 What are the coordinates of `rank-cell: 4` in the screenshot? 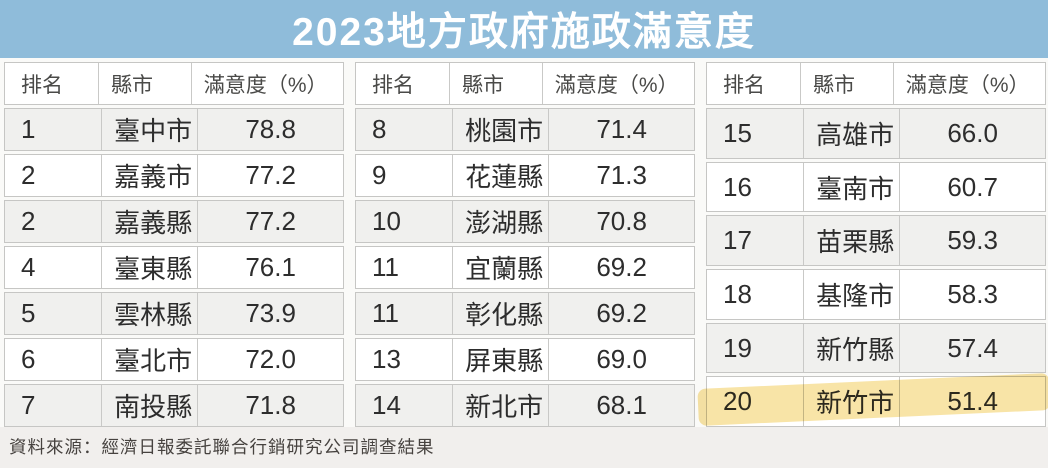 It's located at (28, 267).